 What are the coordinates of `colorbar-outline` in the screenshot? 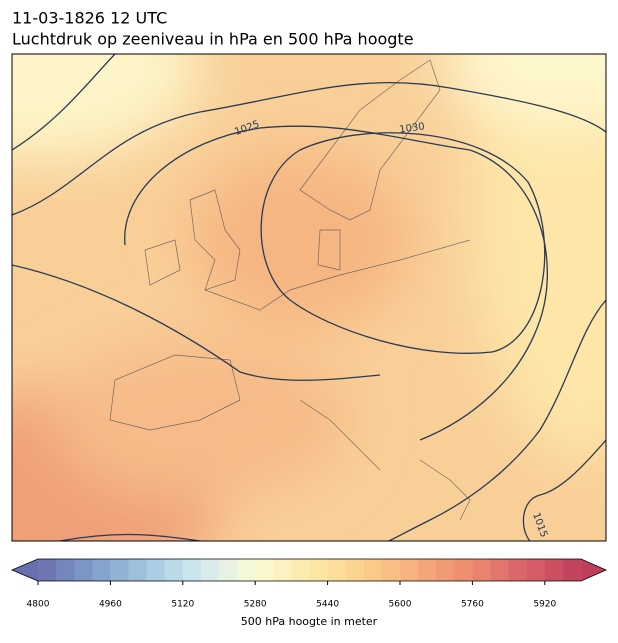 It's located at (308, 570).